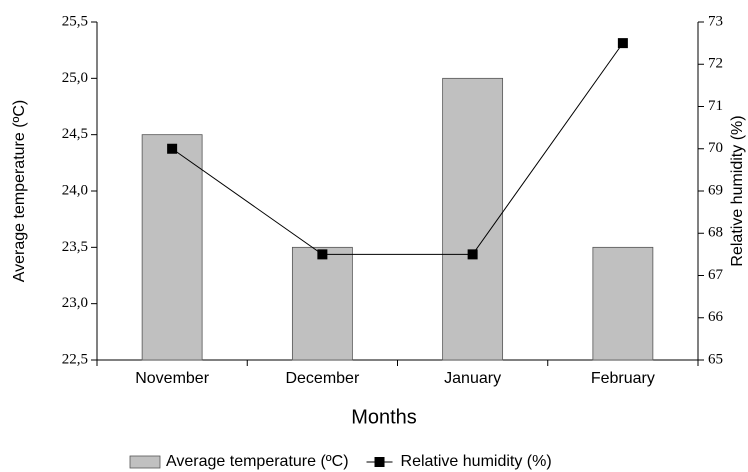 This screenshot has height=472, width=748. I want to click on y-tick-label: 25,0, so click(75, 78).